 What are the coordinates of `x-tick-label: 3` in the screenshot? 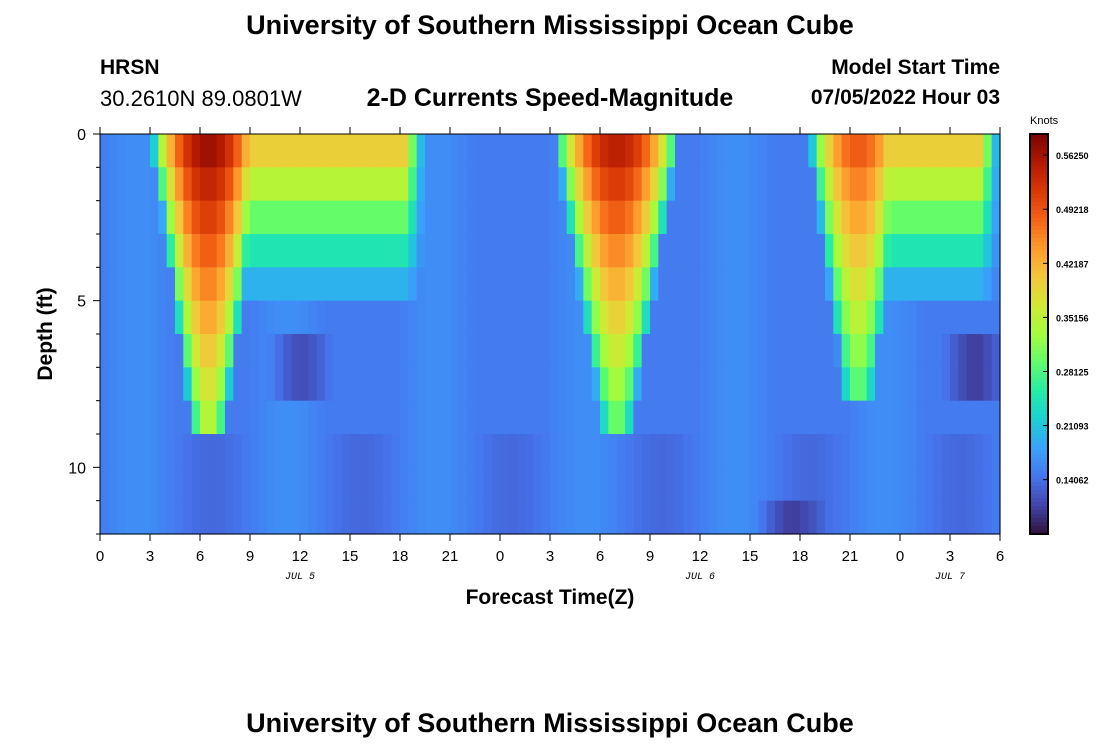 It's located at (950, 556).